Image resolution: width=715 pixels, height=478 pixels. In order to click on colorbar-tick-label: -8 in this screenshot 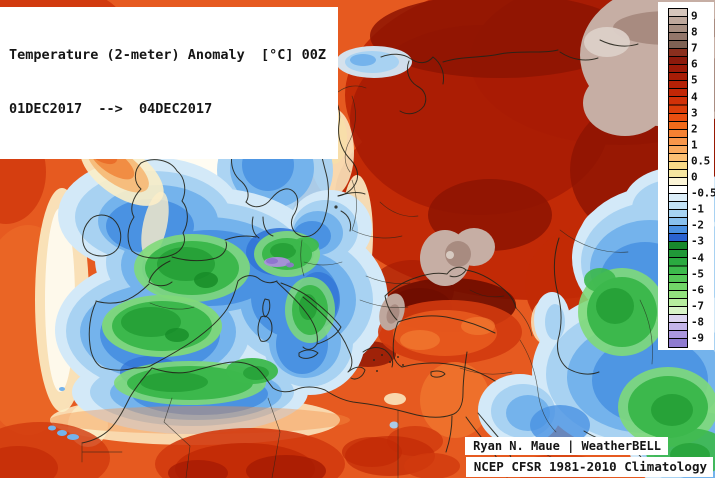, I will do `click(697, 322)`.